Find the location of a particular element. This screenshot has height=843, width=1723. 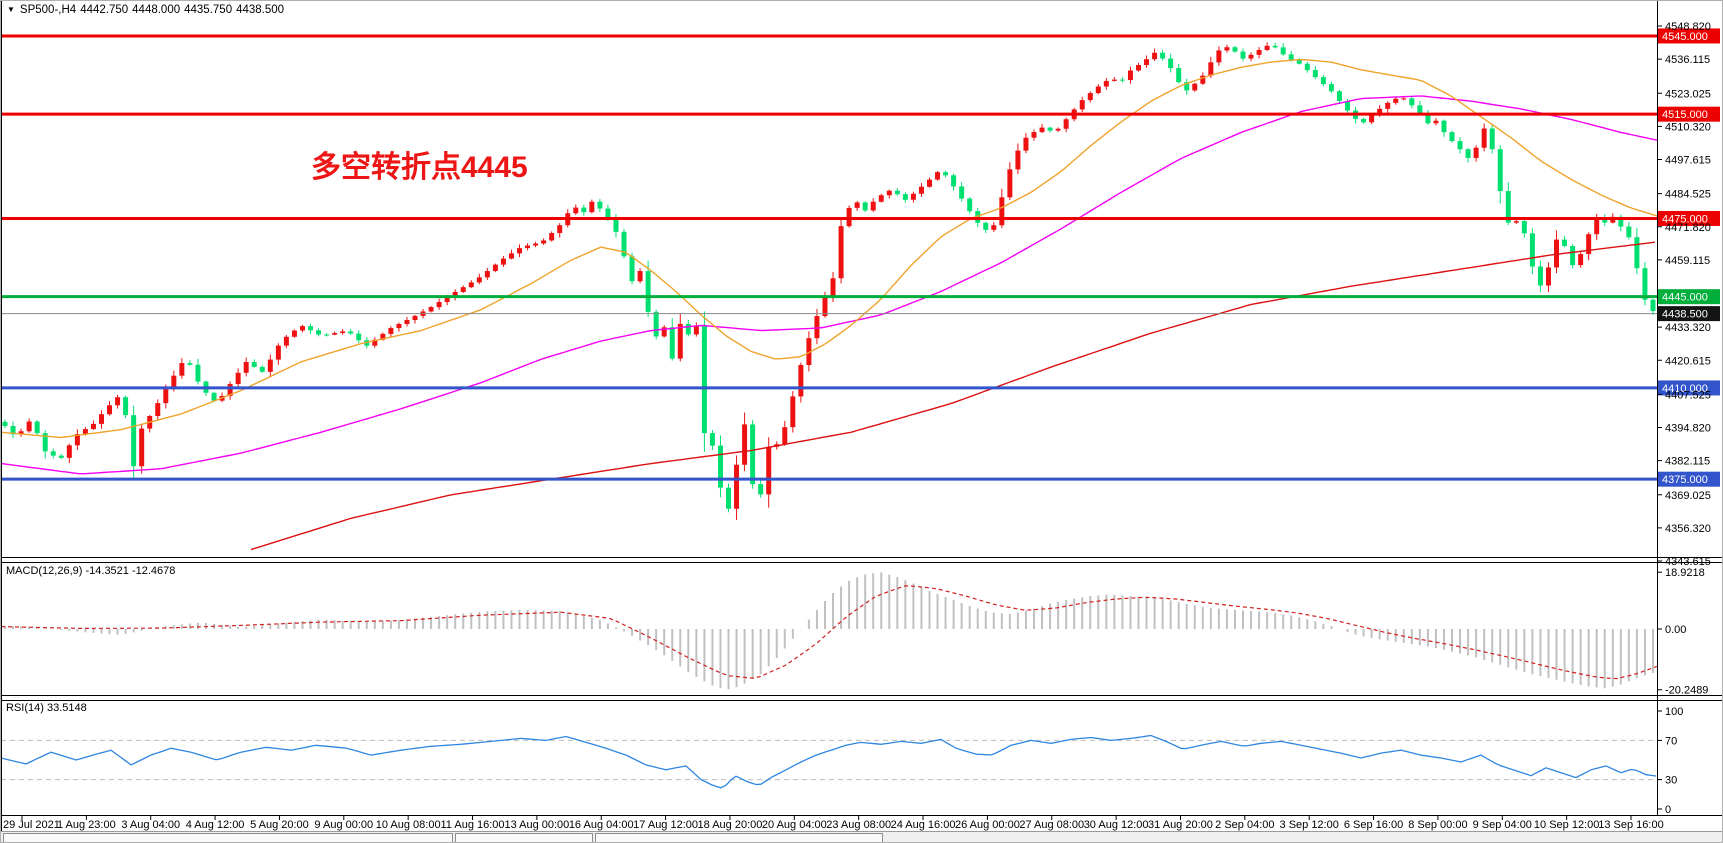

level-price-tag: 4445.000 is located at coordinates (1689, 297).